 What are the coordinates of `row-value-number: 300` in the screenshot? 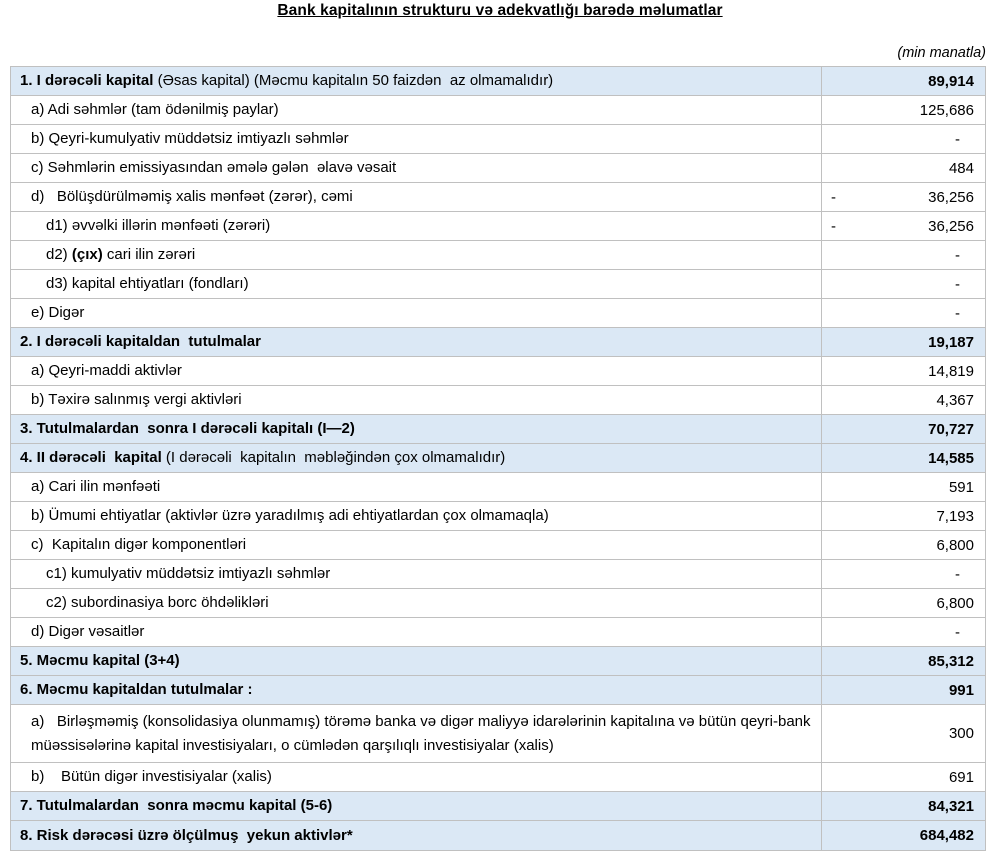 It's located at (961, 733).